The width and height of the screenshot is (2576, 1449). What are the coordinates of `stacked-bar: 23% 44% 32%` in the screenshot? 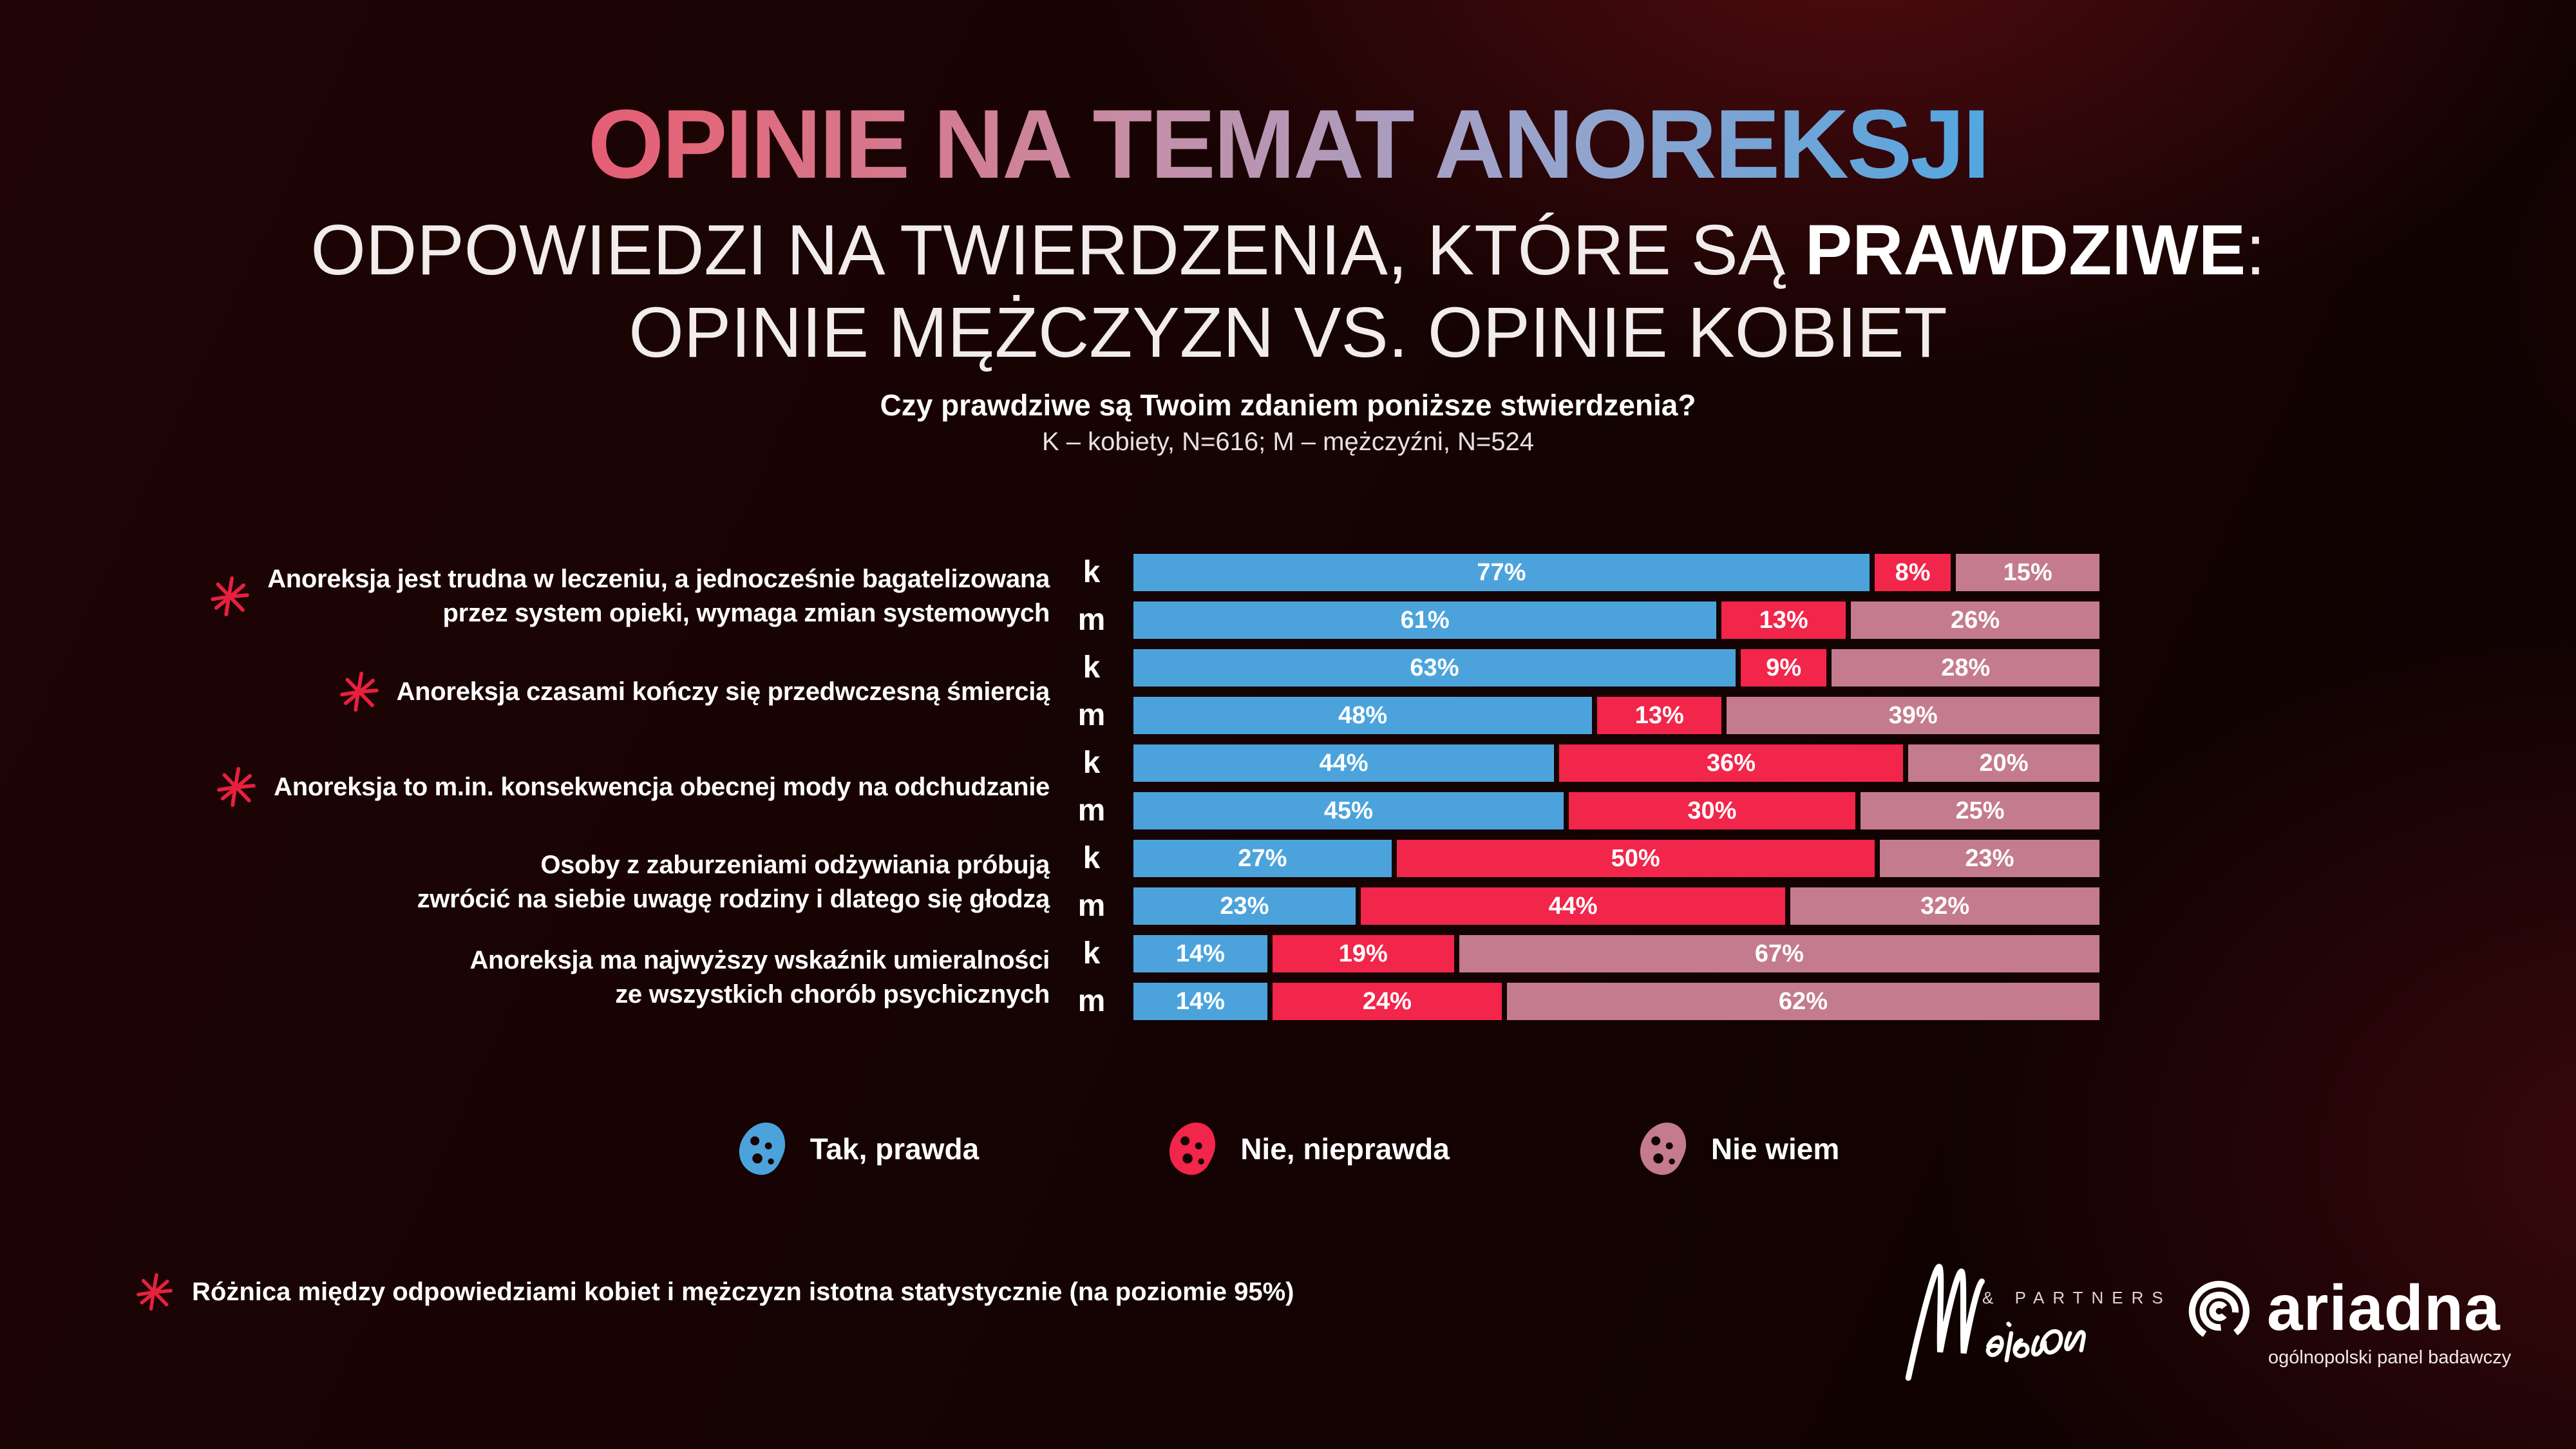 It's located at (1616, 906).